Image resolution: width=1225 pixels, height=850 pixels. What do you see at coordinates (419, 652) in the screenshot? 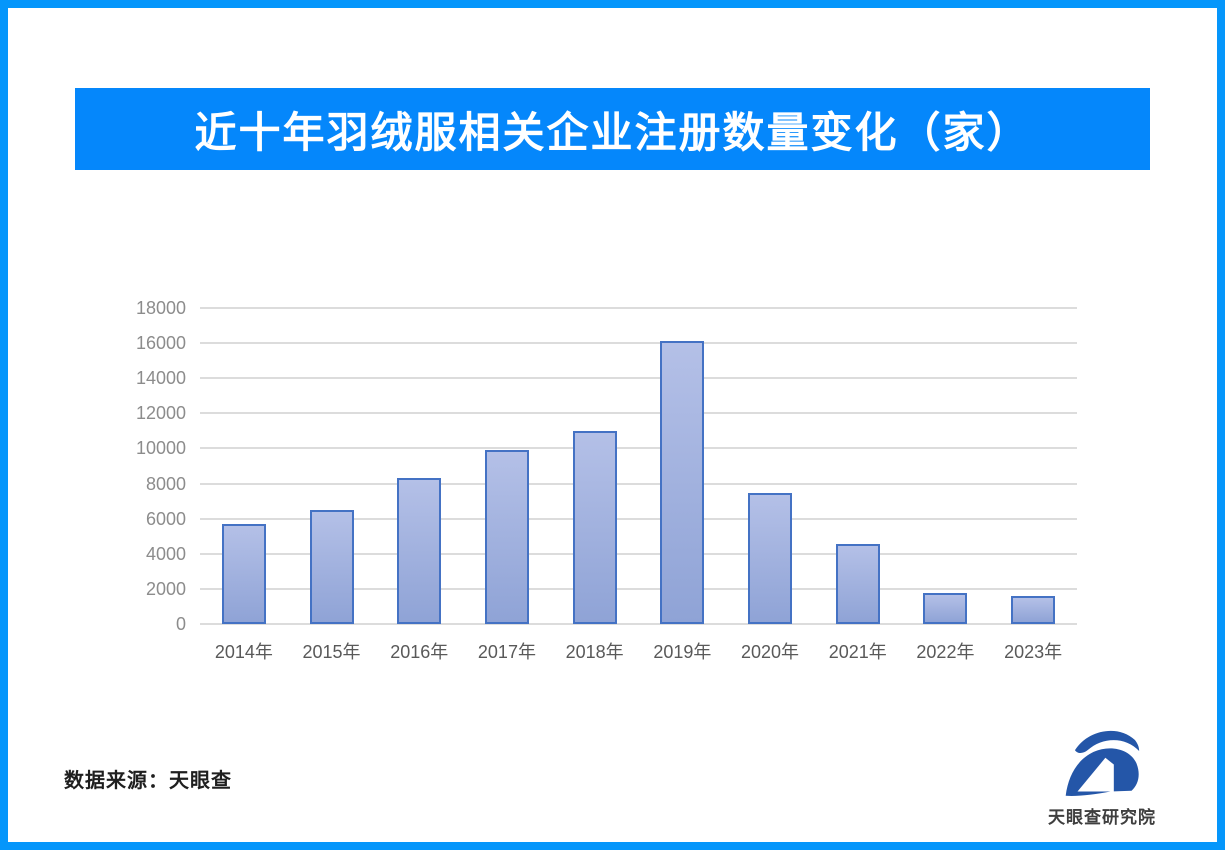
I see `x-axis-tick-label-2016年: 2016年` at bounding box center [419, 652].